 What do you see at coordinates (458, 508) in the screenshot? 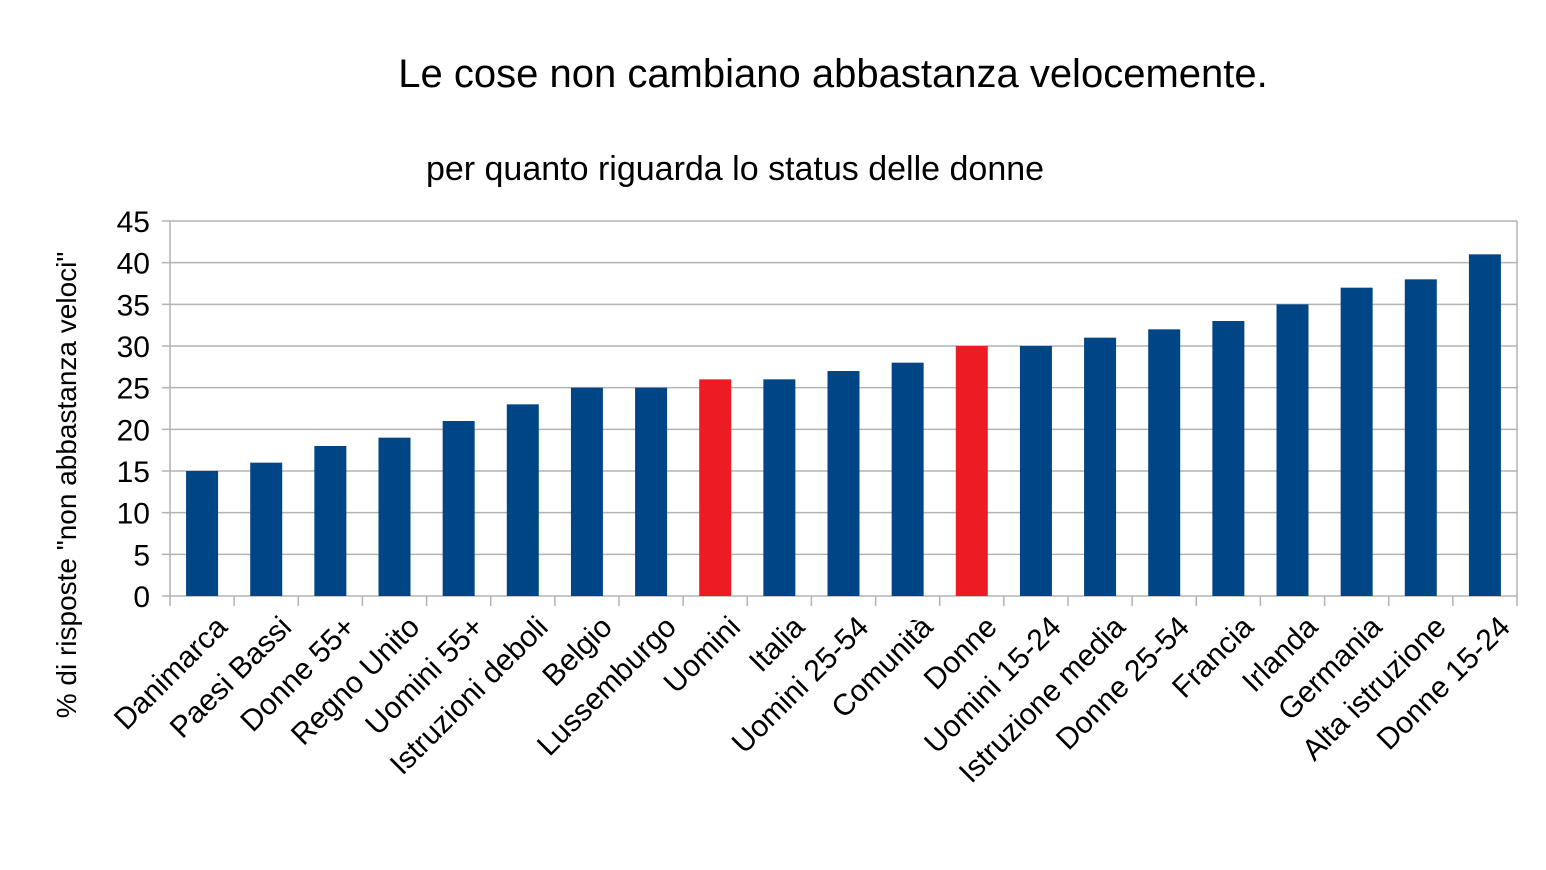
I see `bar-uomini-55-` at bounding box center [458, 508].